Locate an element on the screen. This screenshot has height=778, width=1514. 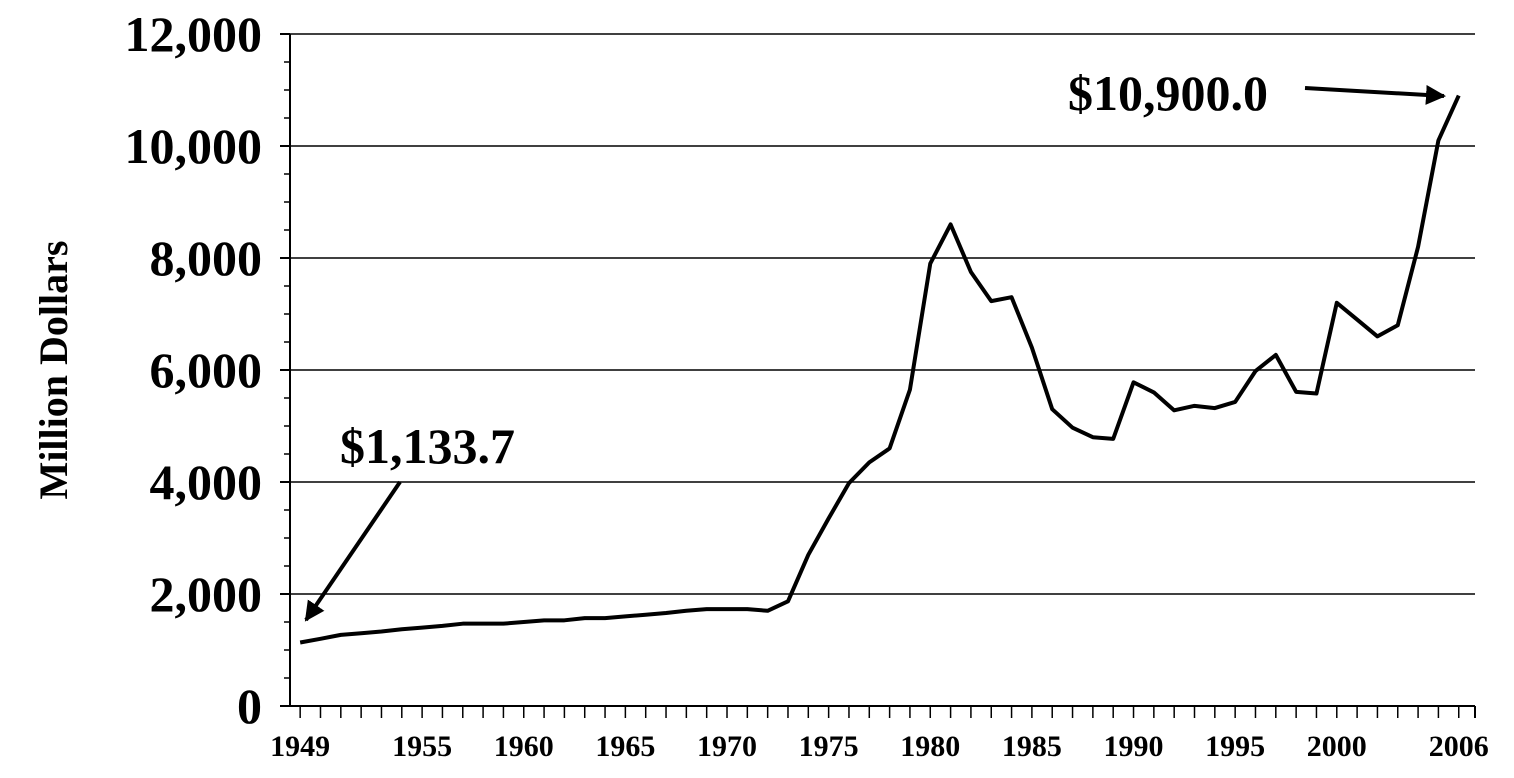
y-tick-label: 4,000 is located at coordinates (206, 482).